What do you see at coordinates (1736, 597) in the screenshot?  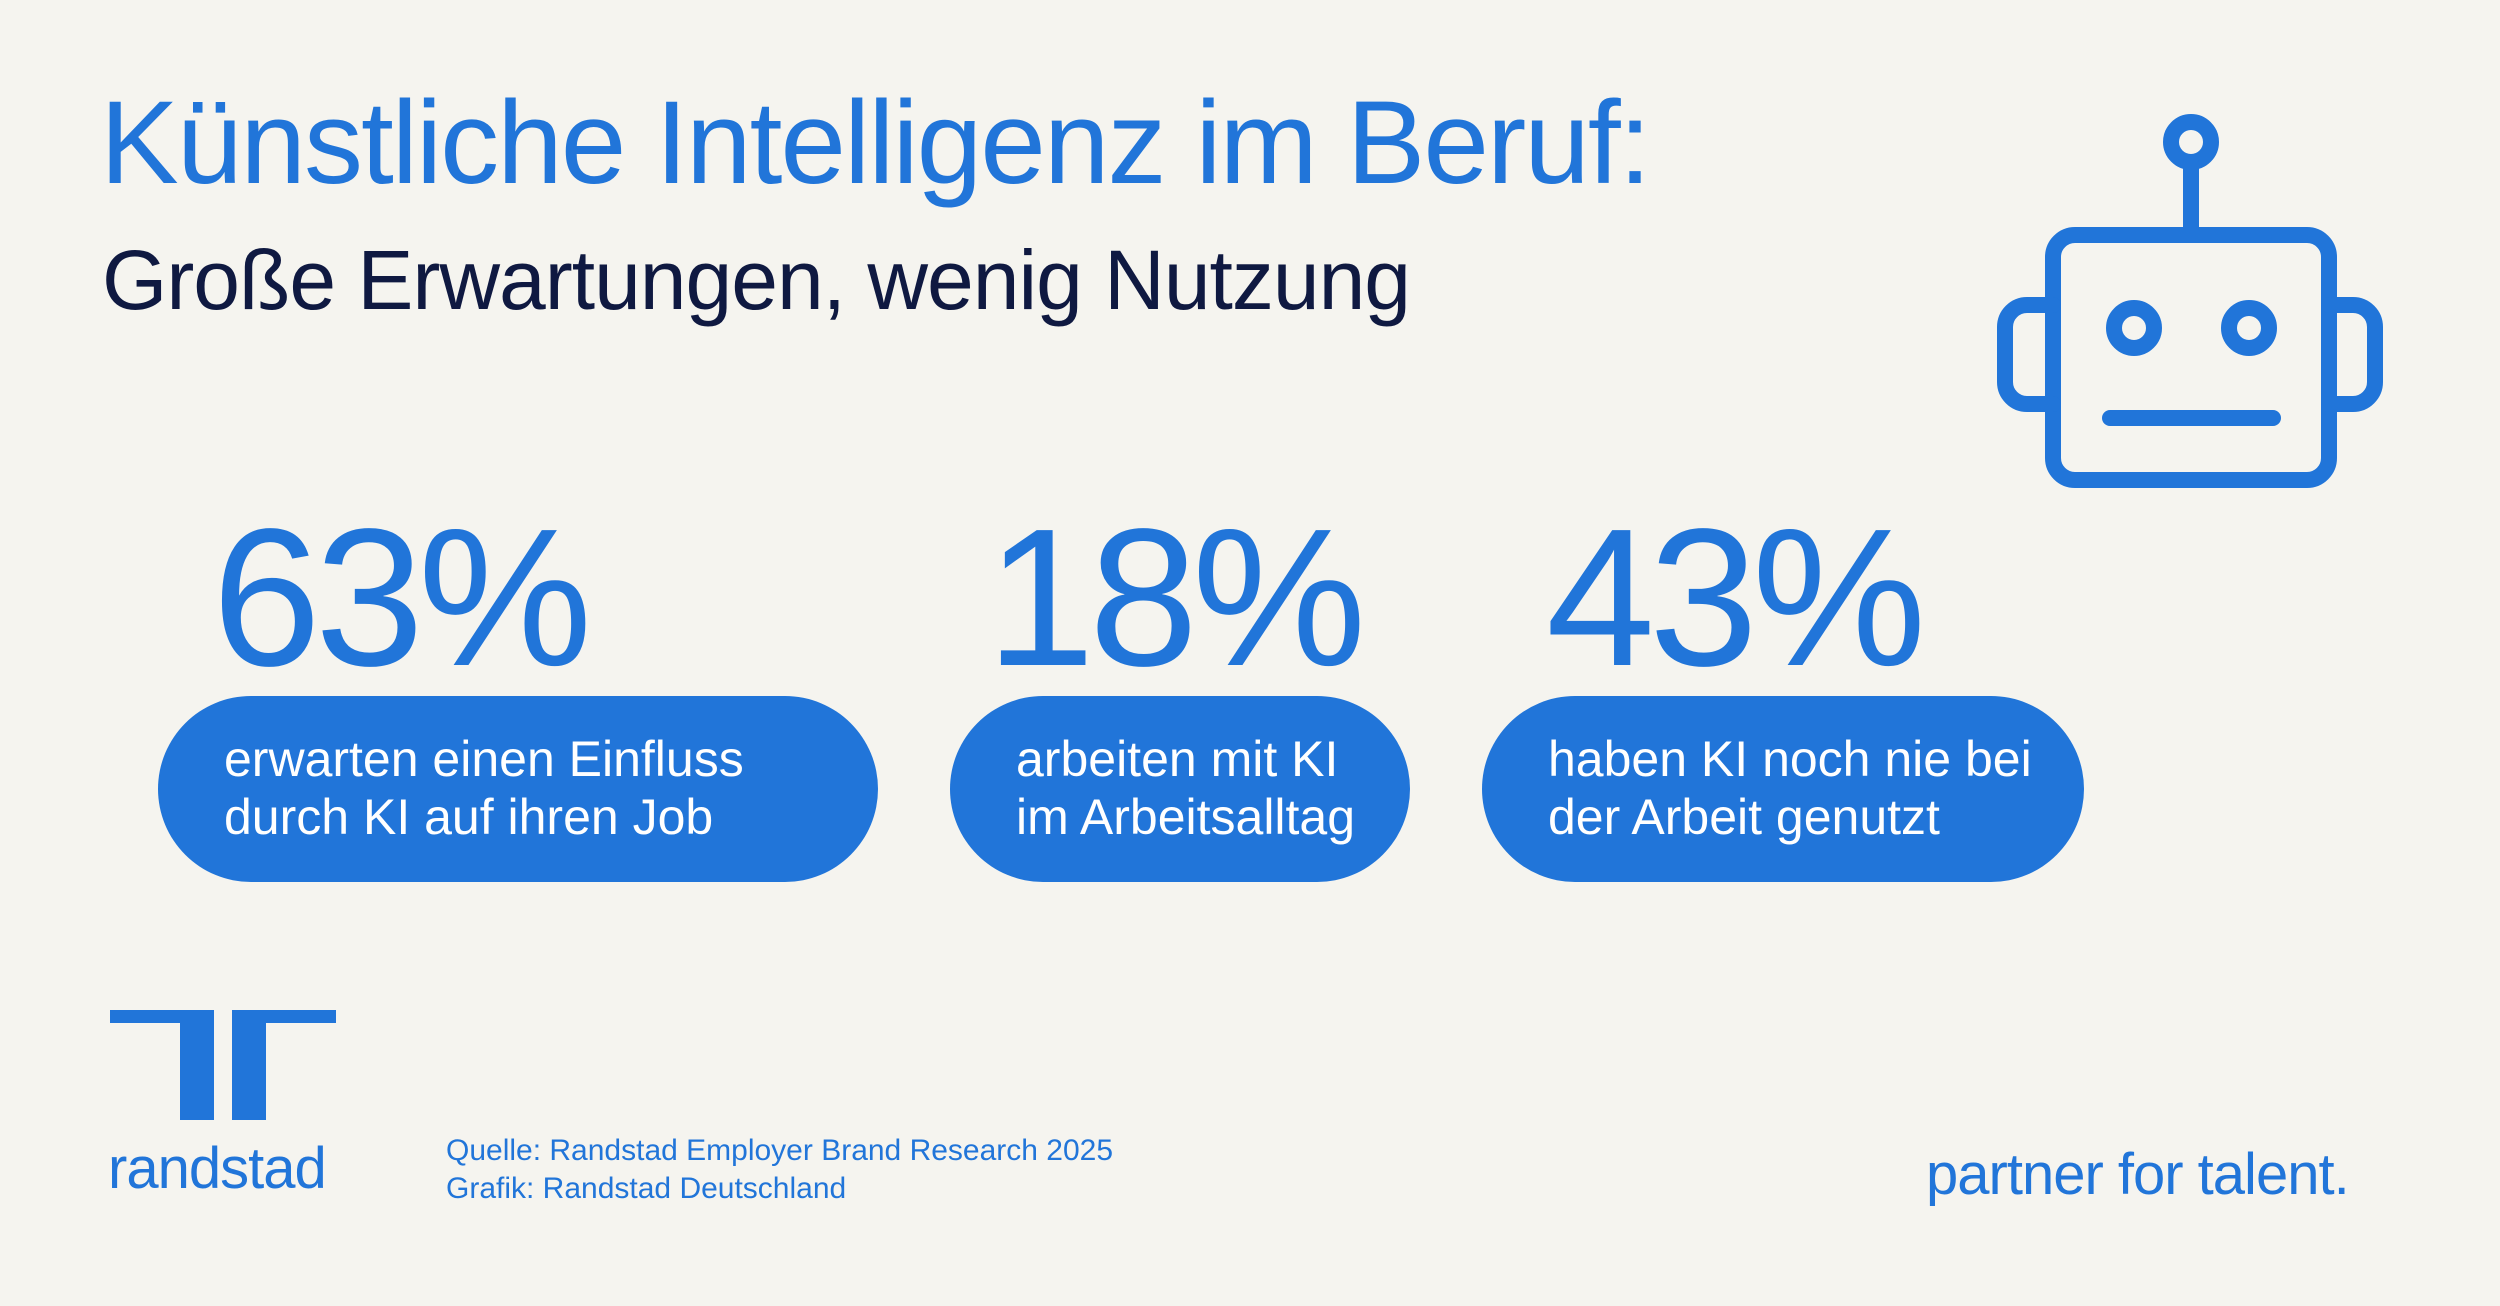 I see `stat-value-3: 43%` at bounding box center [1736, 597].